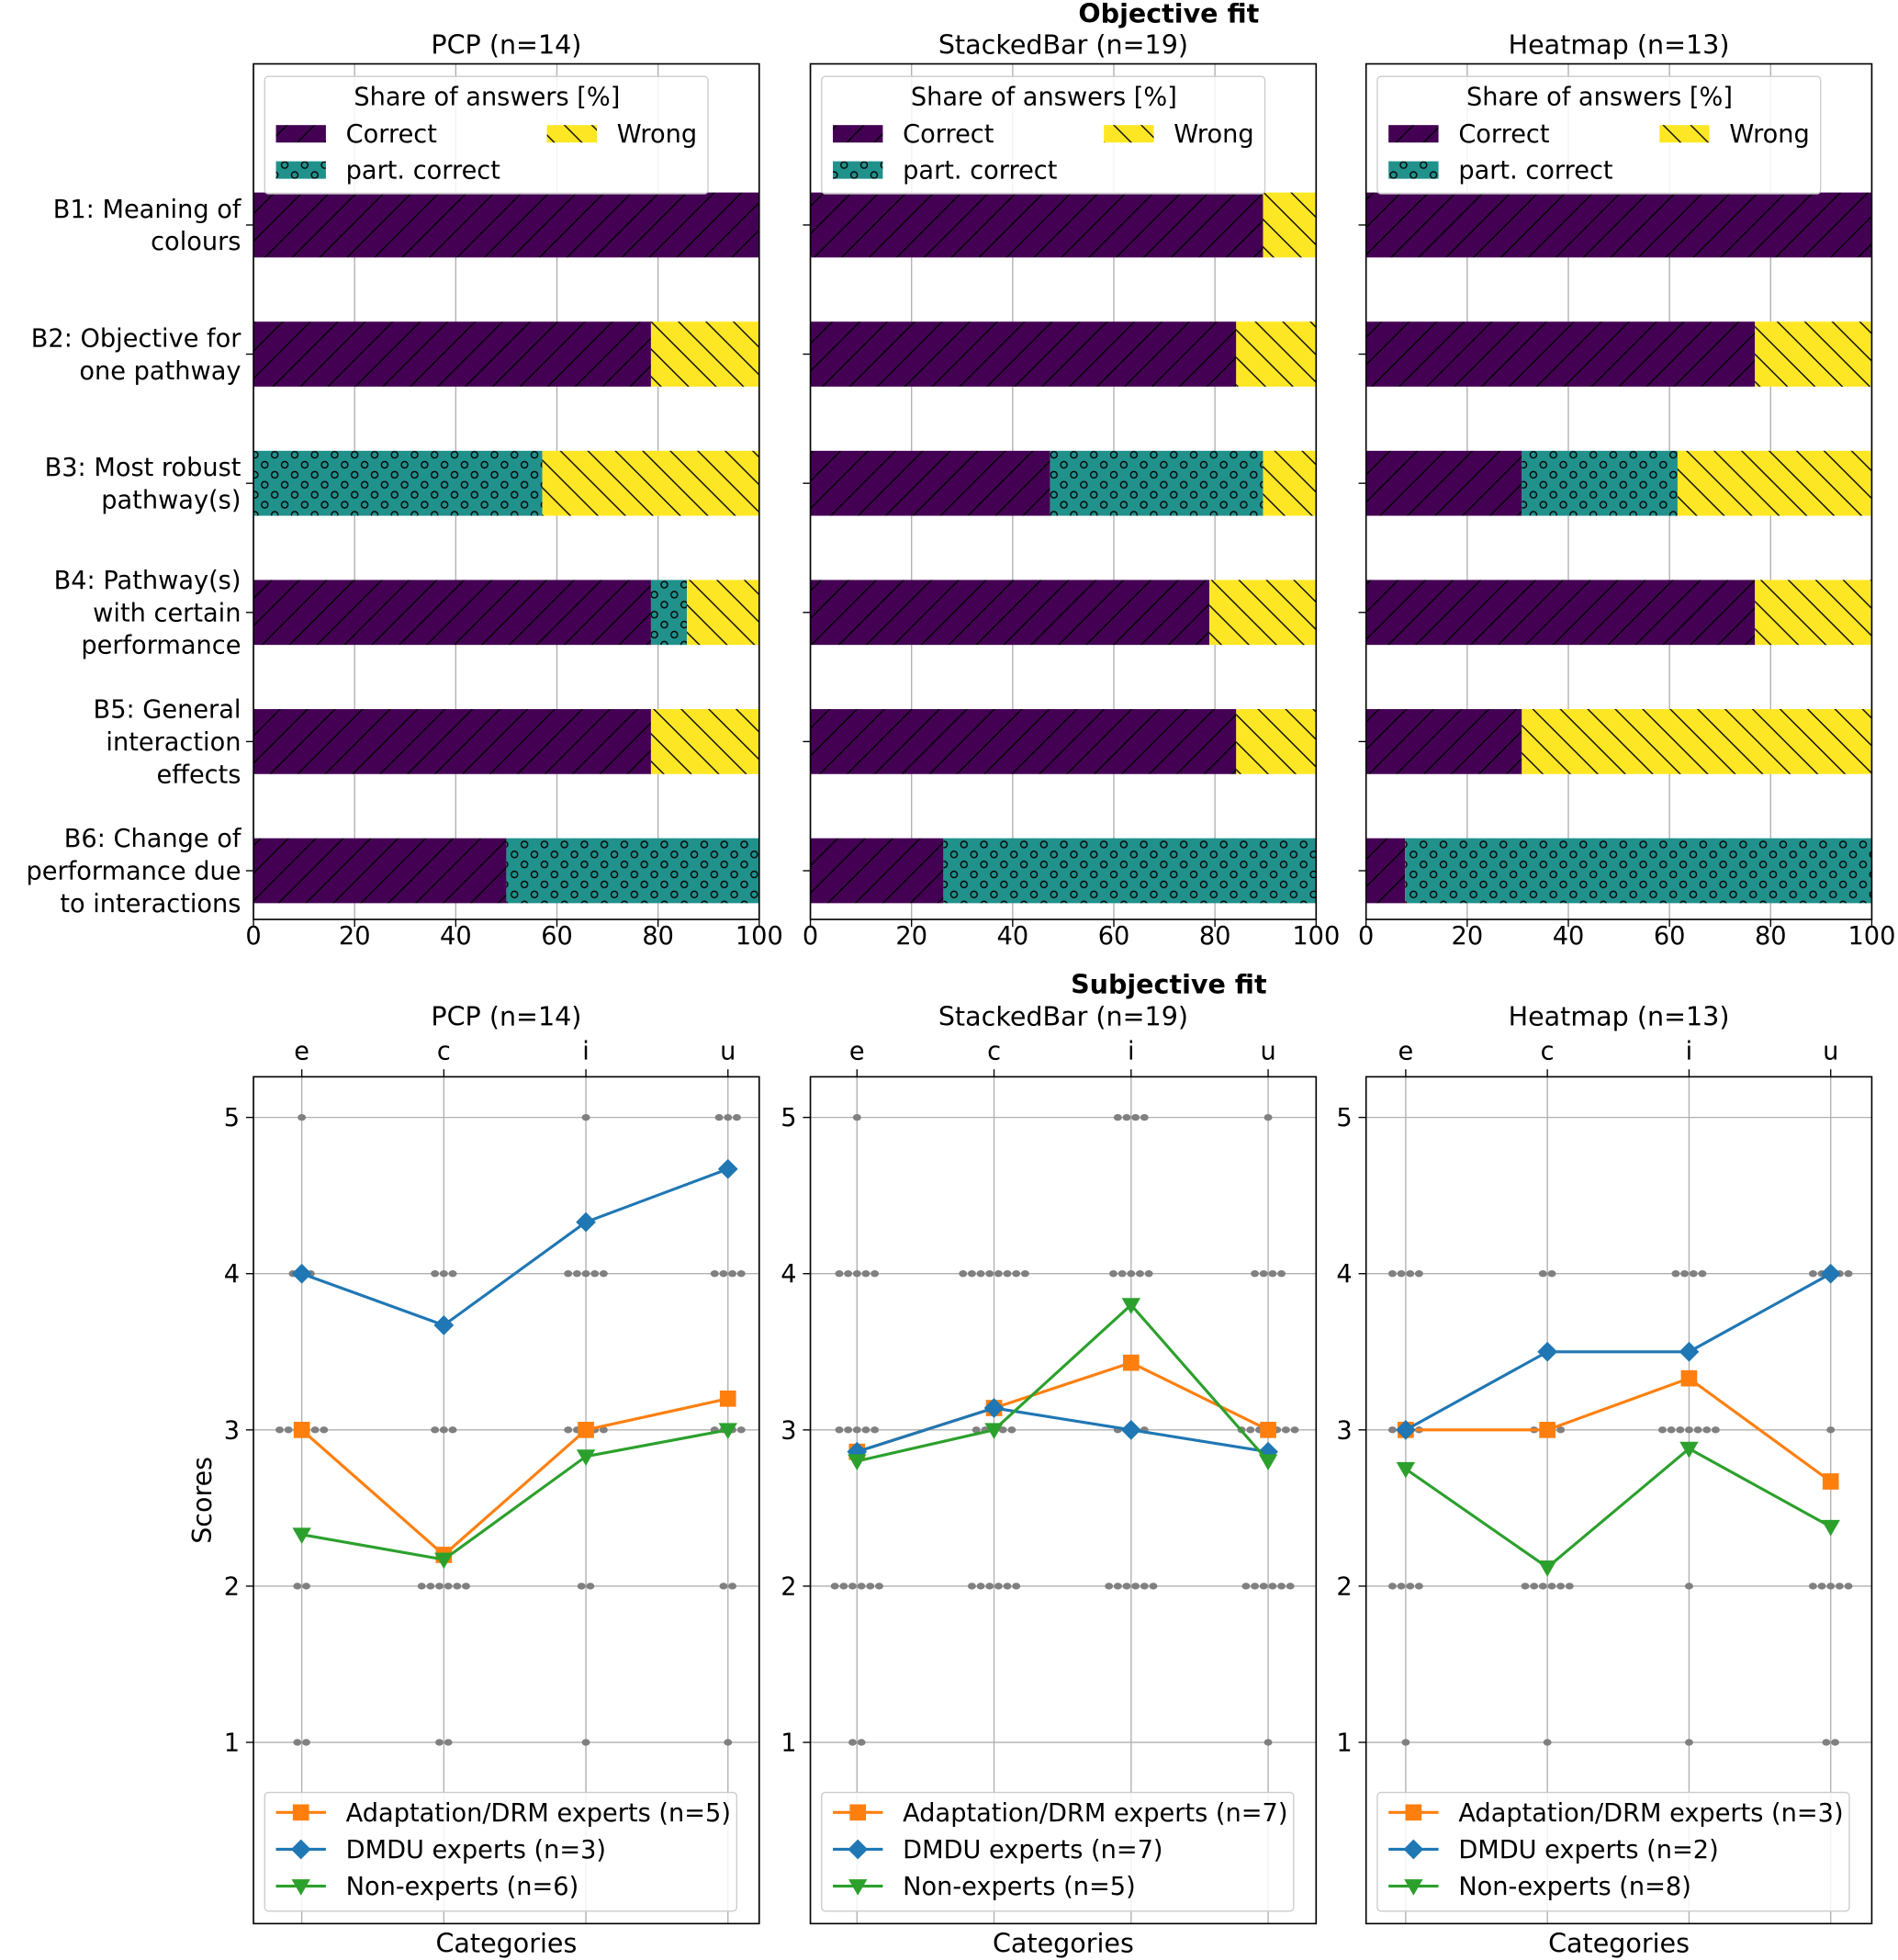  What do you see at coordinates (1019, 1887) in the screenshot?
I see `legend-label: Non-experts (n=5)` at bounding box center [1019, 1887].